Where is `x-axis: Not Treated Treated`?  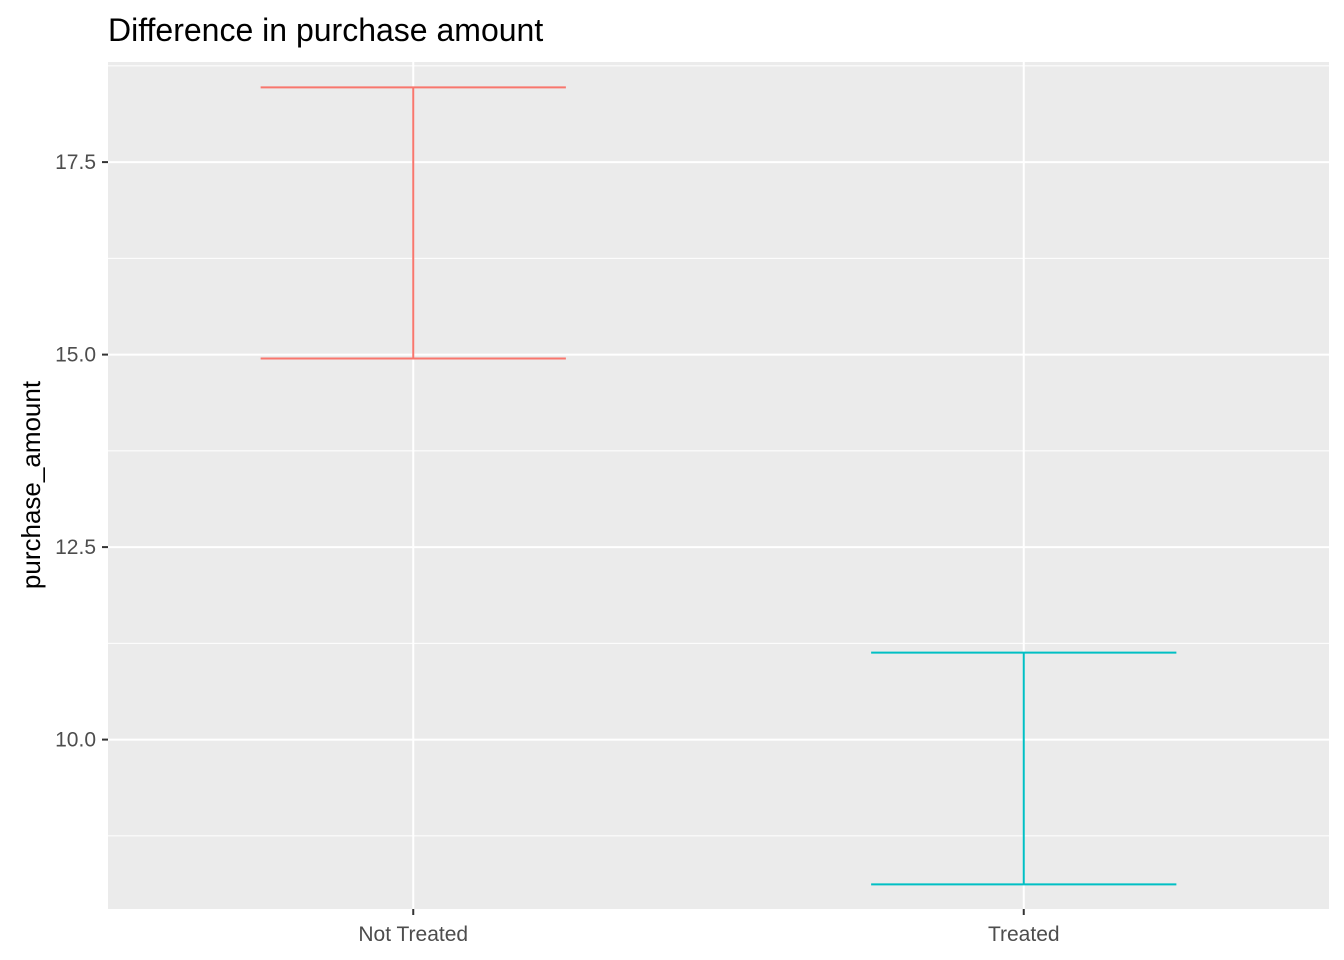 x-axis: Not Treated Treated is located at coordinates (709, 927).